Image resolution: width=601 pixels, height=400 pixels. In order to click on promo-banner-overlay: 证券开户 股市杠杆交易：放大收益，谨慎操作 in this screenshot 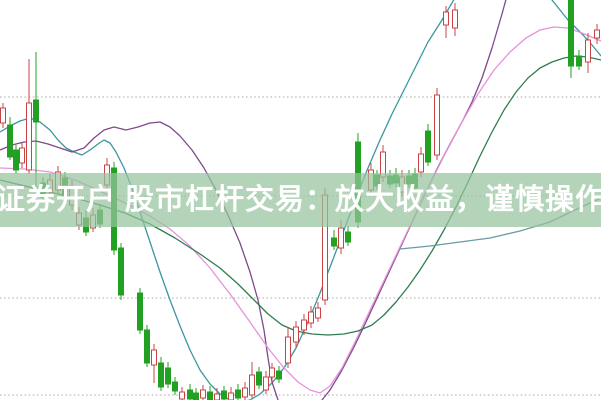, I will do `click(300, 200)`.